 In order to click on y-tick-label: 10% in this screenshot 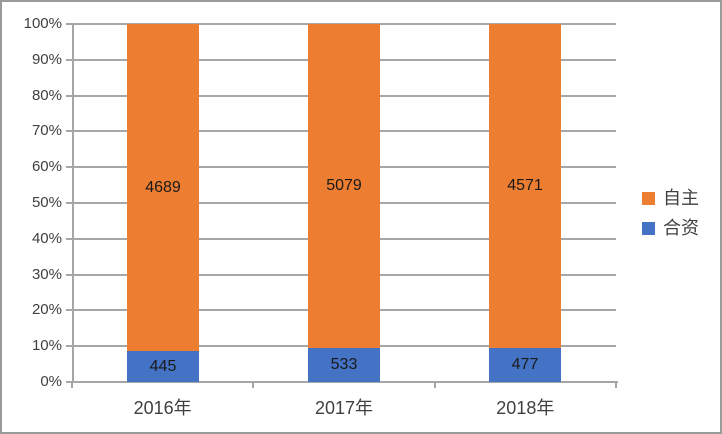, I will do `click(46, 346)`.